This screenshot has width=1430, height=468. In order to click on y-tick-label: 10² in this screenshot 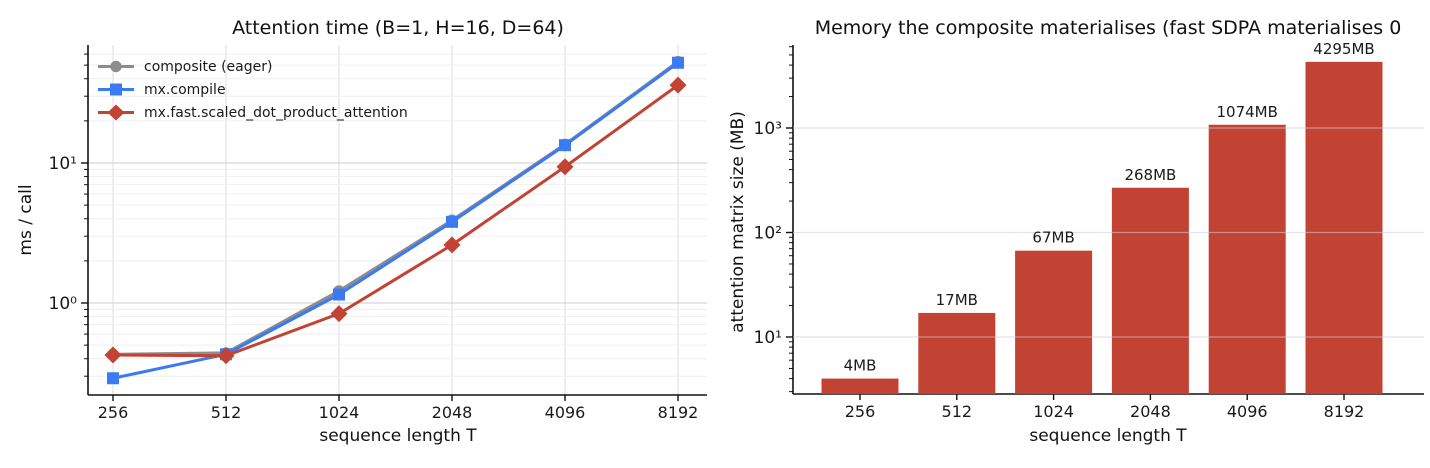, I will do `click(768, 234)`.